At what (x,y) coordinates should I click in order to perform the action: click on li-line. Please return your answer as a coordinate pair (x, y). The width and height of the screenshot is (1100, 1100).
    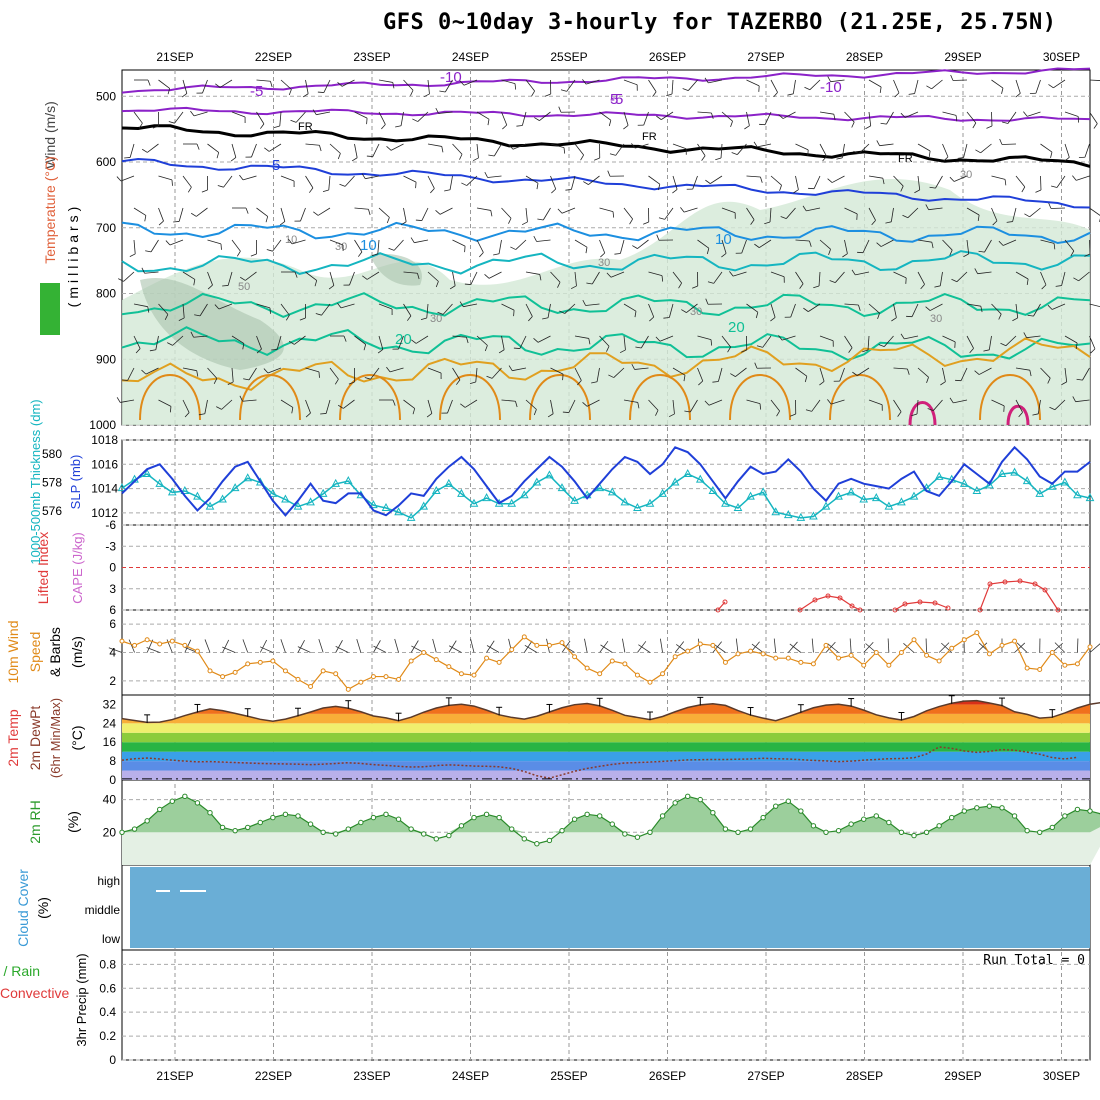
    Looking at the image, I should click on (830, 603).